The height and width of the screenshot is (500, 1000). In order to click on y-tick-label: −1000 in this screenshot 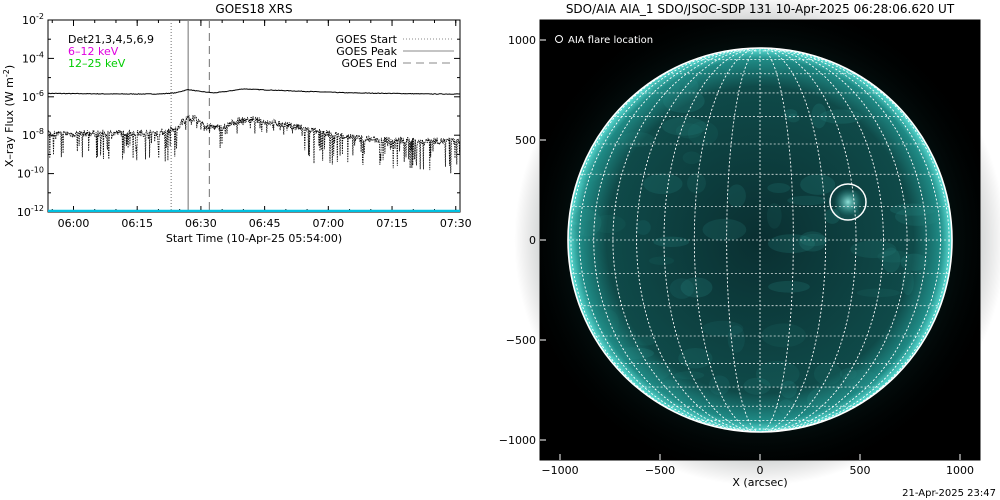, I will do `click(517, 440)`.